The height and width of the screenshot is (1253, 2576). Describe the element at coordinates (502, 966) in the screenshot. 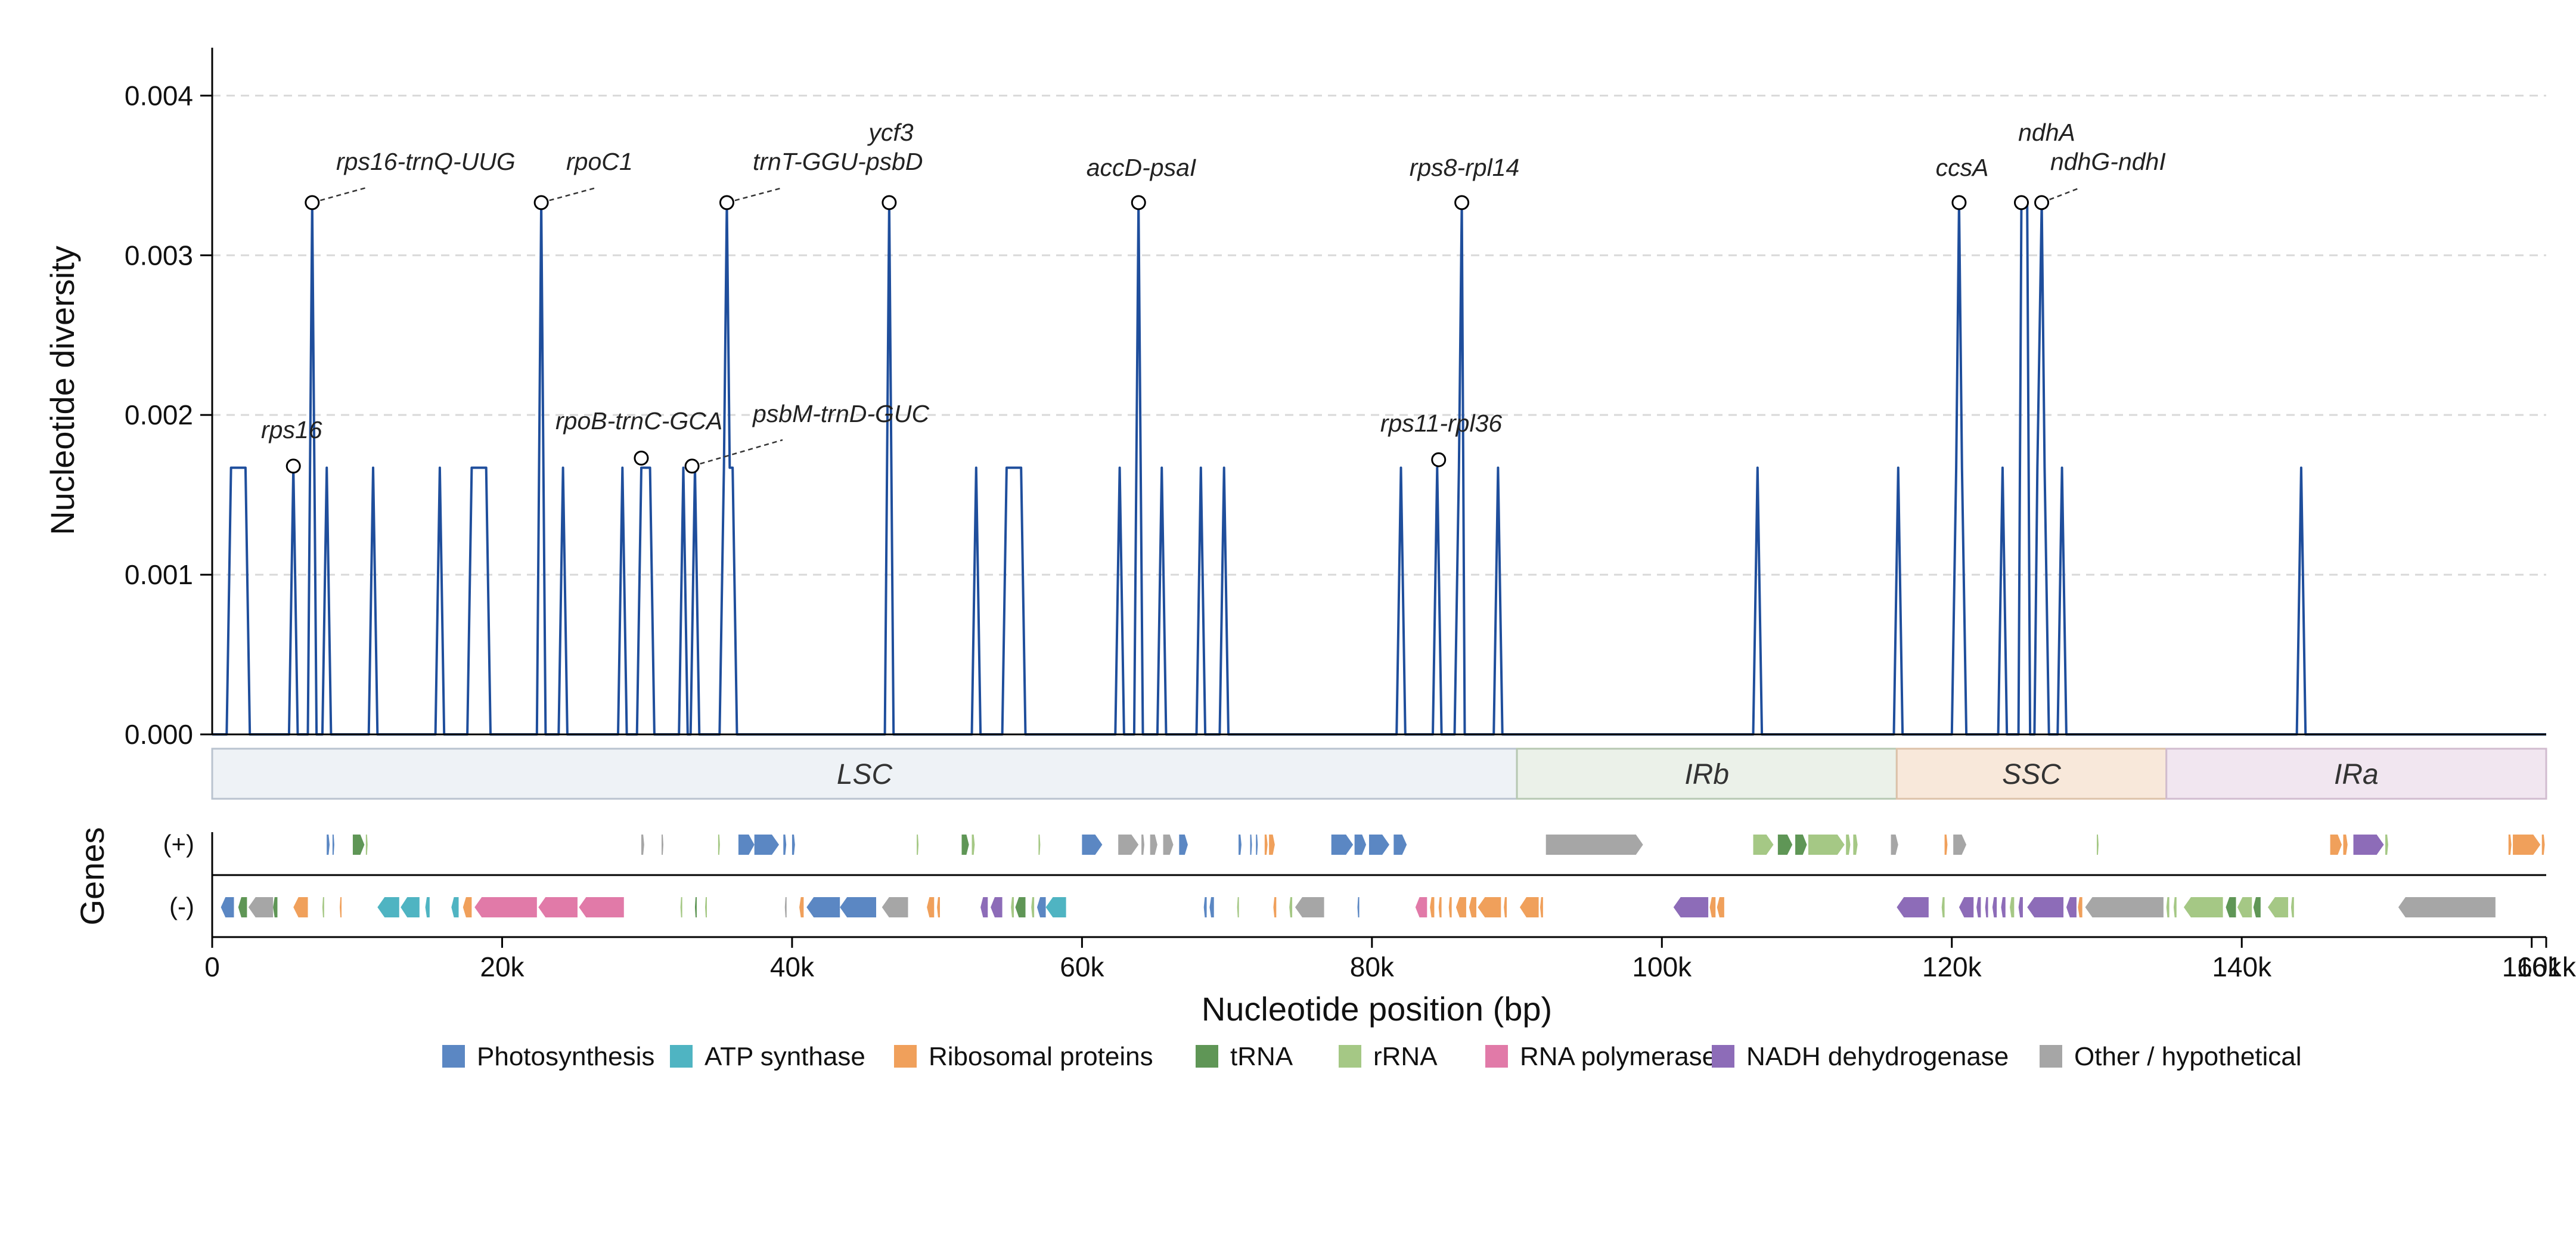

I see `x-tick-label: 20k` at that location.